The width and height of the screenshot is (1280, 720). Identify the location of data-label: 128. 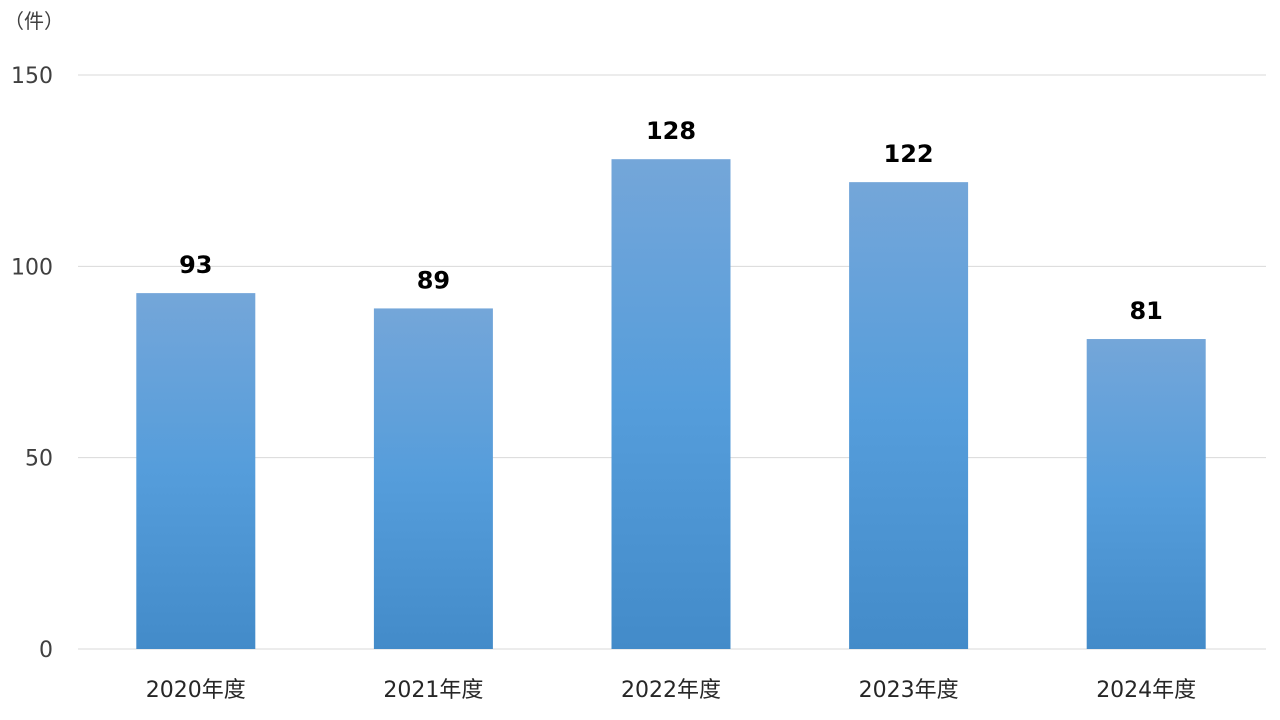
(671, 131).